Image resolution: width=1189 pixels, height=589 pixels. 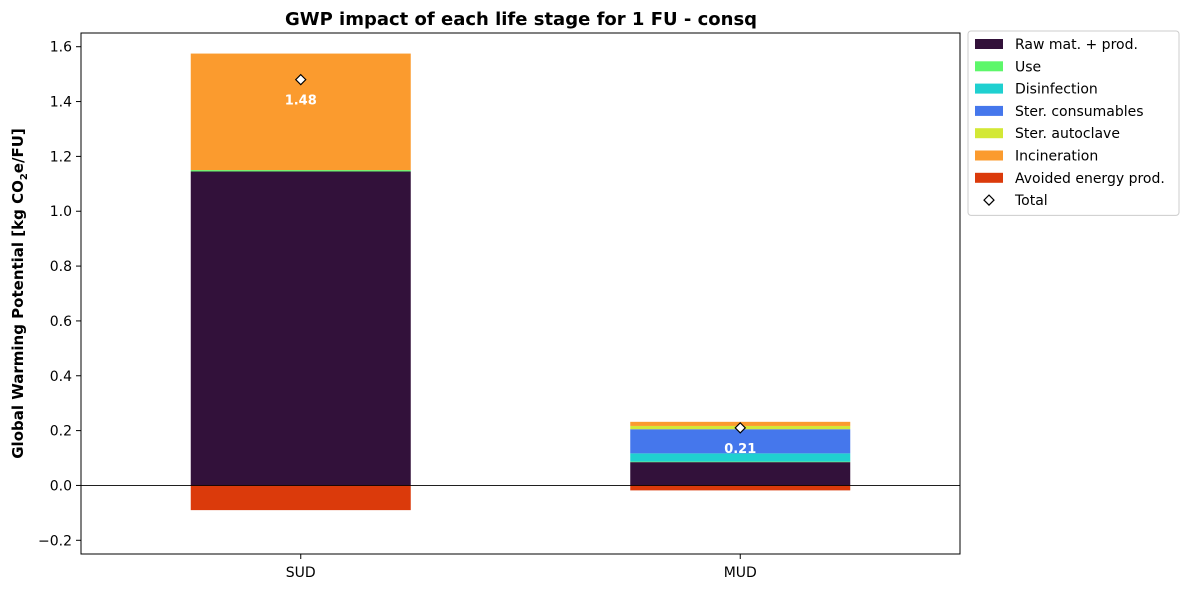 What do you see at coordinates (18, 319) in the screenshot?
I see `y-axis-label-prefix: Global Warming Potential [kg CO` at bounding box center [18, 319].